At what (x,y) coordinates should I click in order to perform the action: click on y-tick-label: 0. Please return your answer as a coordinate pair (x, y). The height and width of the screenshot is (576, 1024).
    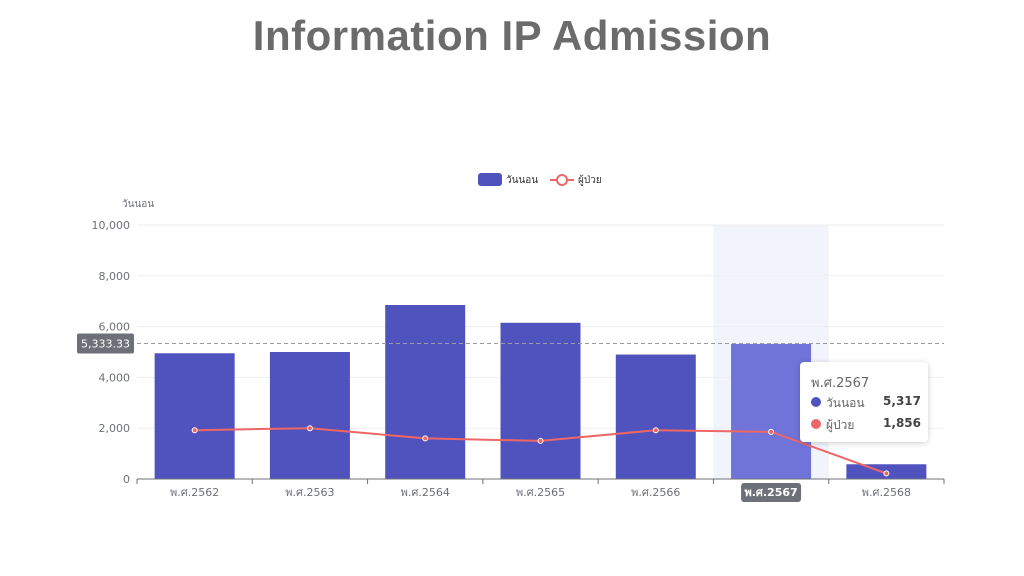
    Looking at the image, I should click on (126, 479).